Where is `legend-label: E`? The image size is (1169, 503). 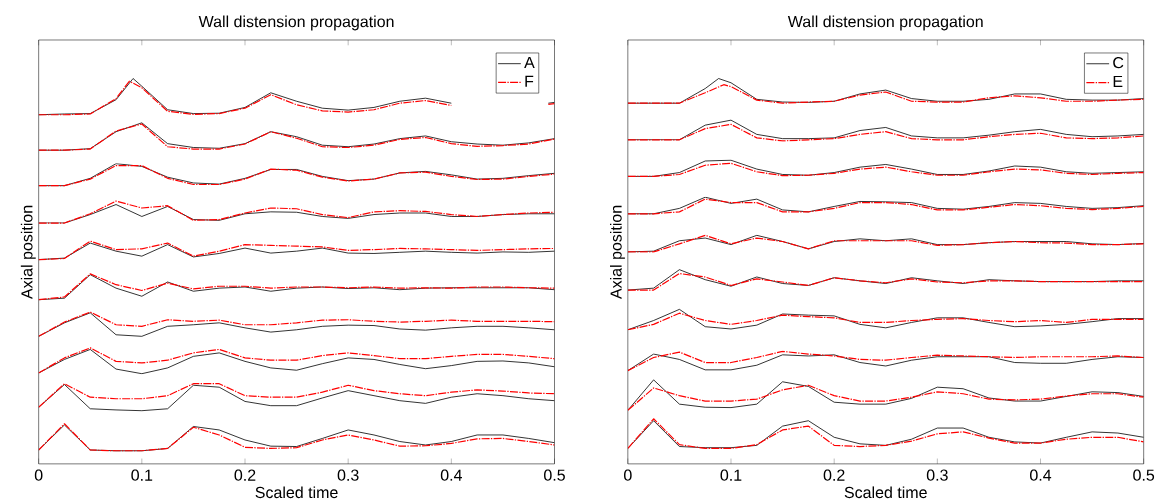 legend-label: E is located at coordinates (1118, 81).